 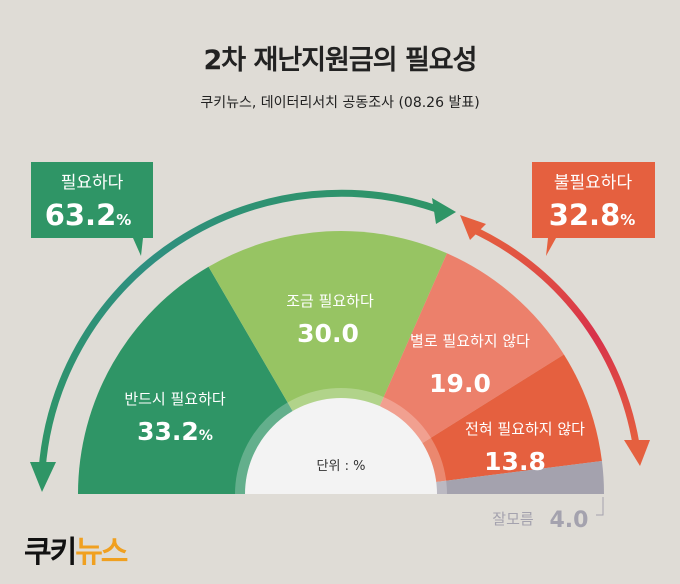 I want to click on group-label: 불필요하다, so click(x=593, y=183).